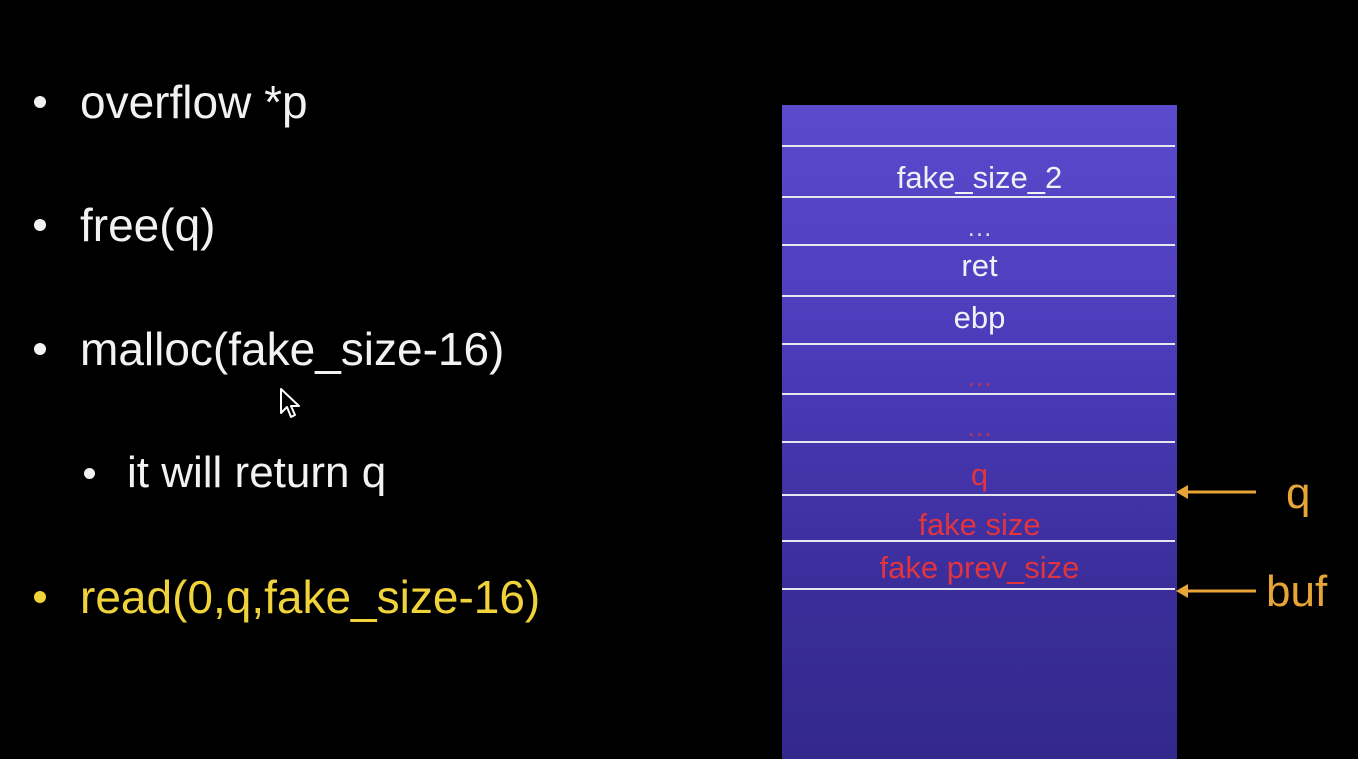 This screenshot has height=759, width=1358. What do you see at coordinates (979, 317) in the screenshot?
I see `stack-cell-ebp: ebp` at bounding box center [979, 317].